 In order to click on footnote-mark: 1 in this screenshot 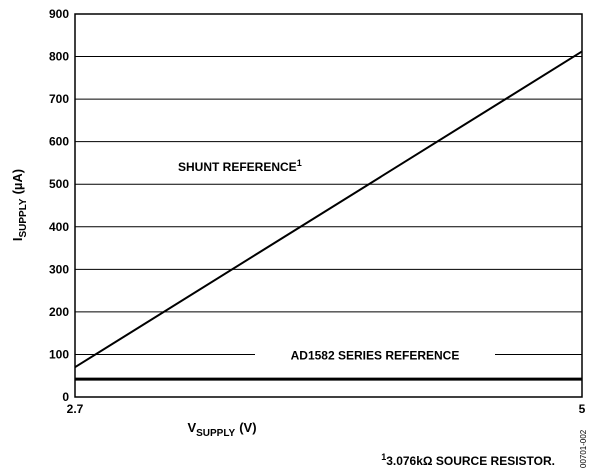, I will do `click(383, 457)`.